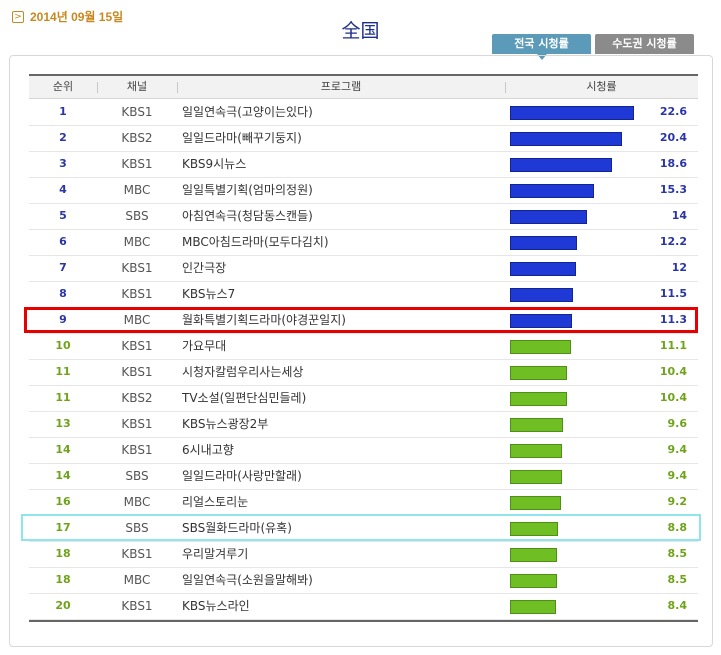 The image size is (721, 655). Describe the element at coordinates (63, 215) in the screenshot. I see `rank-label: 5` at that location.